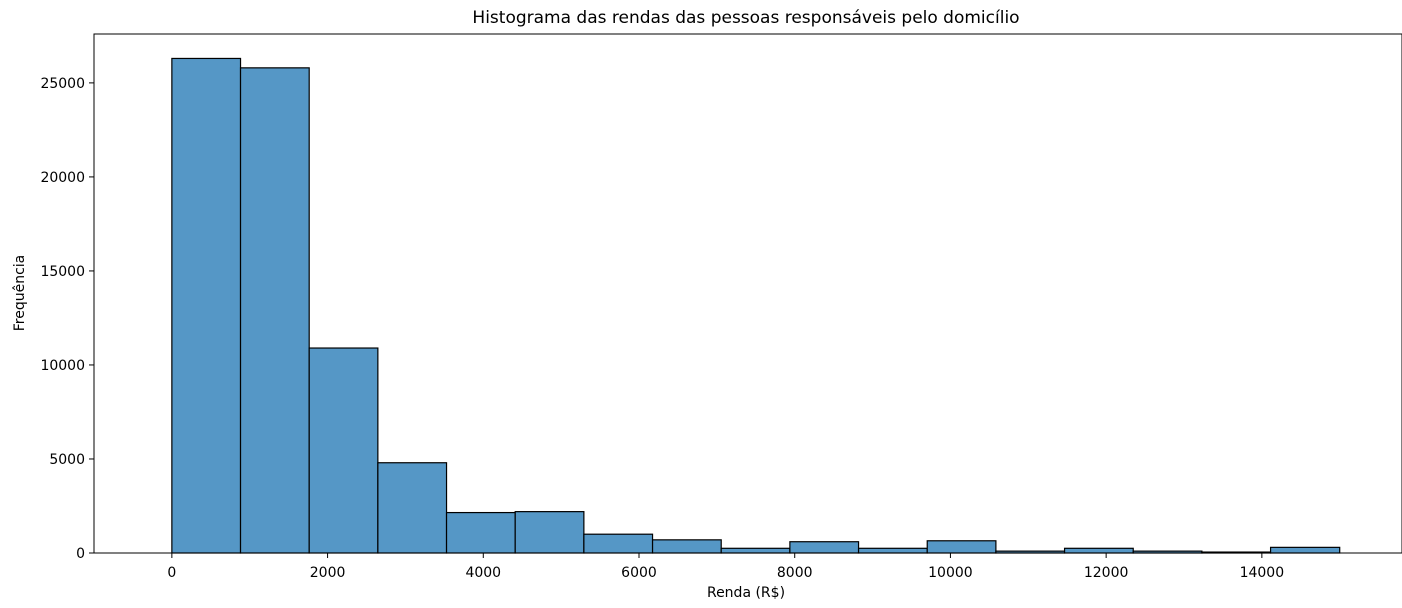 This screenshot has height=608, width=1402. I want to click on y-tick-label: 15000, so click(62, 272).